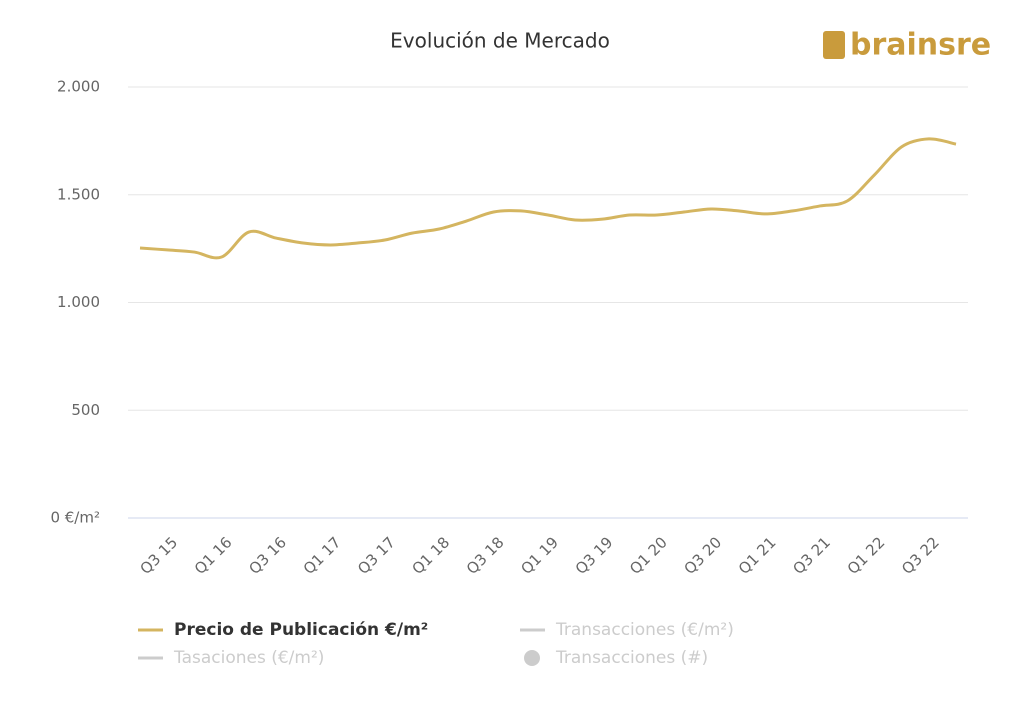 The image size is (1024, 706). I want to click on y-tick-label: 1.000, so click(78, 302).